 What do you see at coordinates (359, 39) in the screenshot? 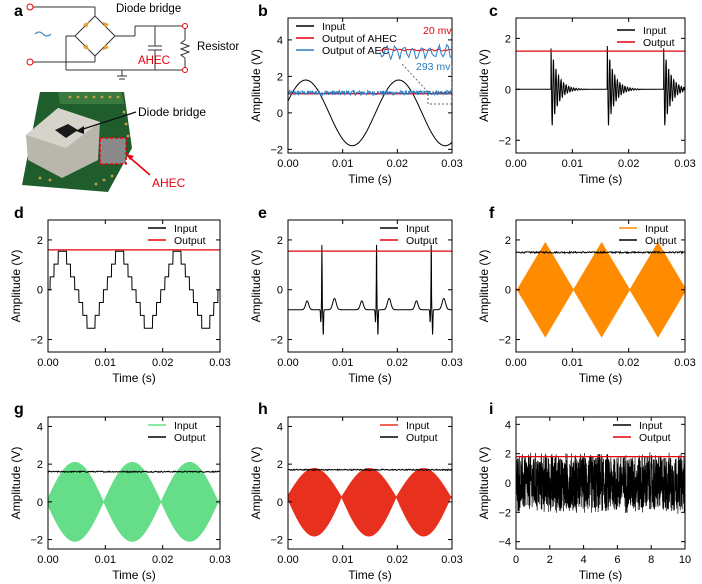
I see `legend-label-b: Output of AHEC` at bounding box center [359, 39].